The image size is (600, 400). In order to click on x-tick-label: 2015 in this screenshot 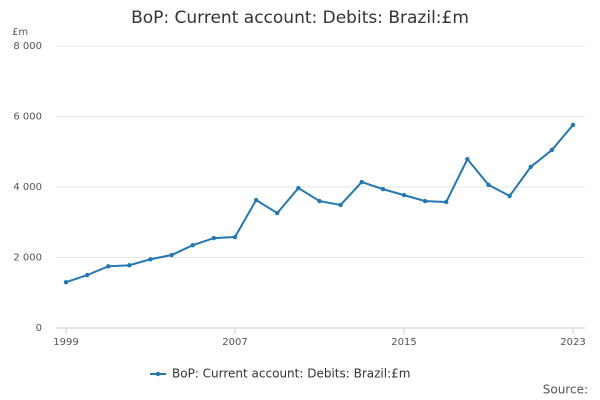, I will do `click(403, 342)`.